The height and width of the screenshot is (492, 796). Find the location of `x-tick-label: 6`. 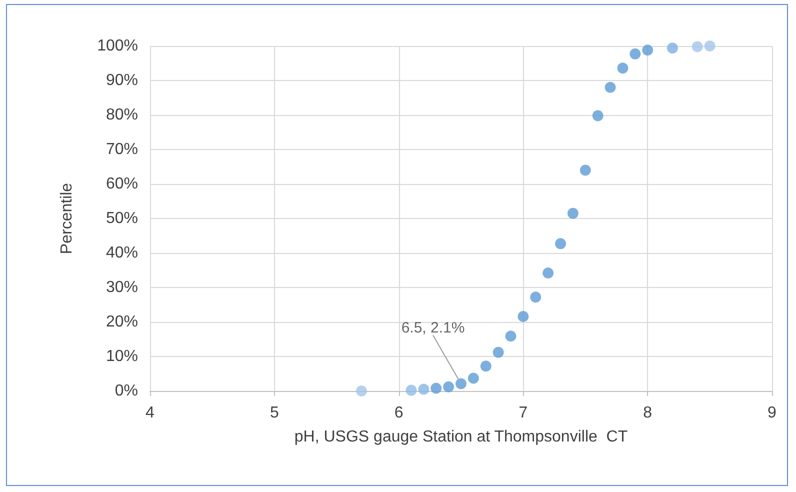

x-tick-label: 6 is located at coordinates (399, 413).